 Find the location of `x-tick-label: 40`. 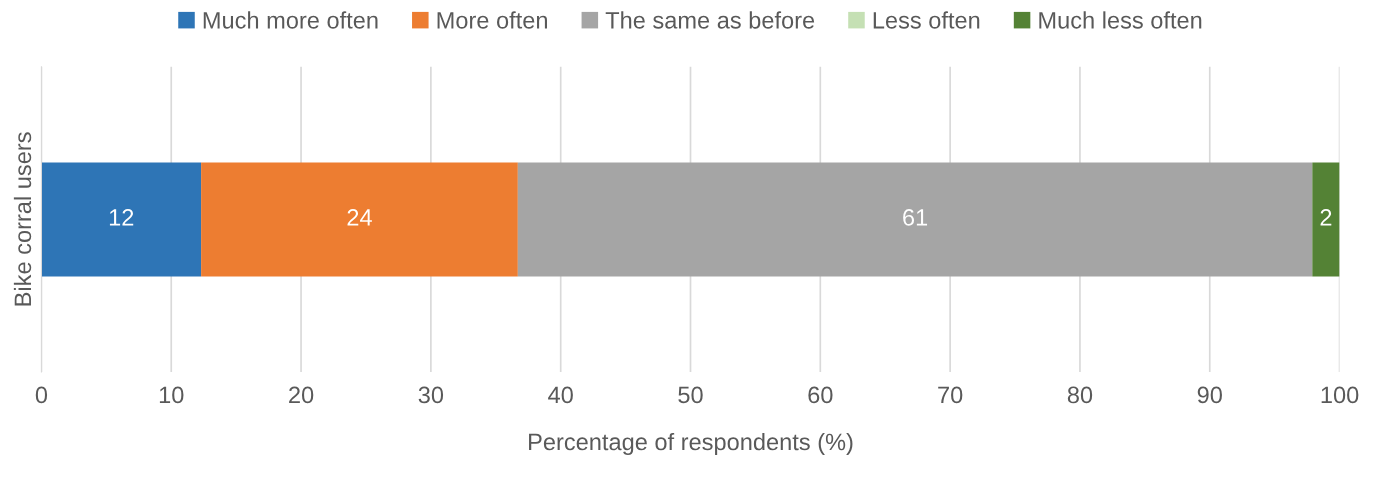

x-tick-label: 40 is located at coordinates (560, 395).